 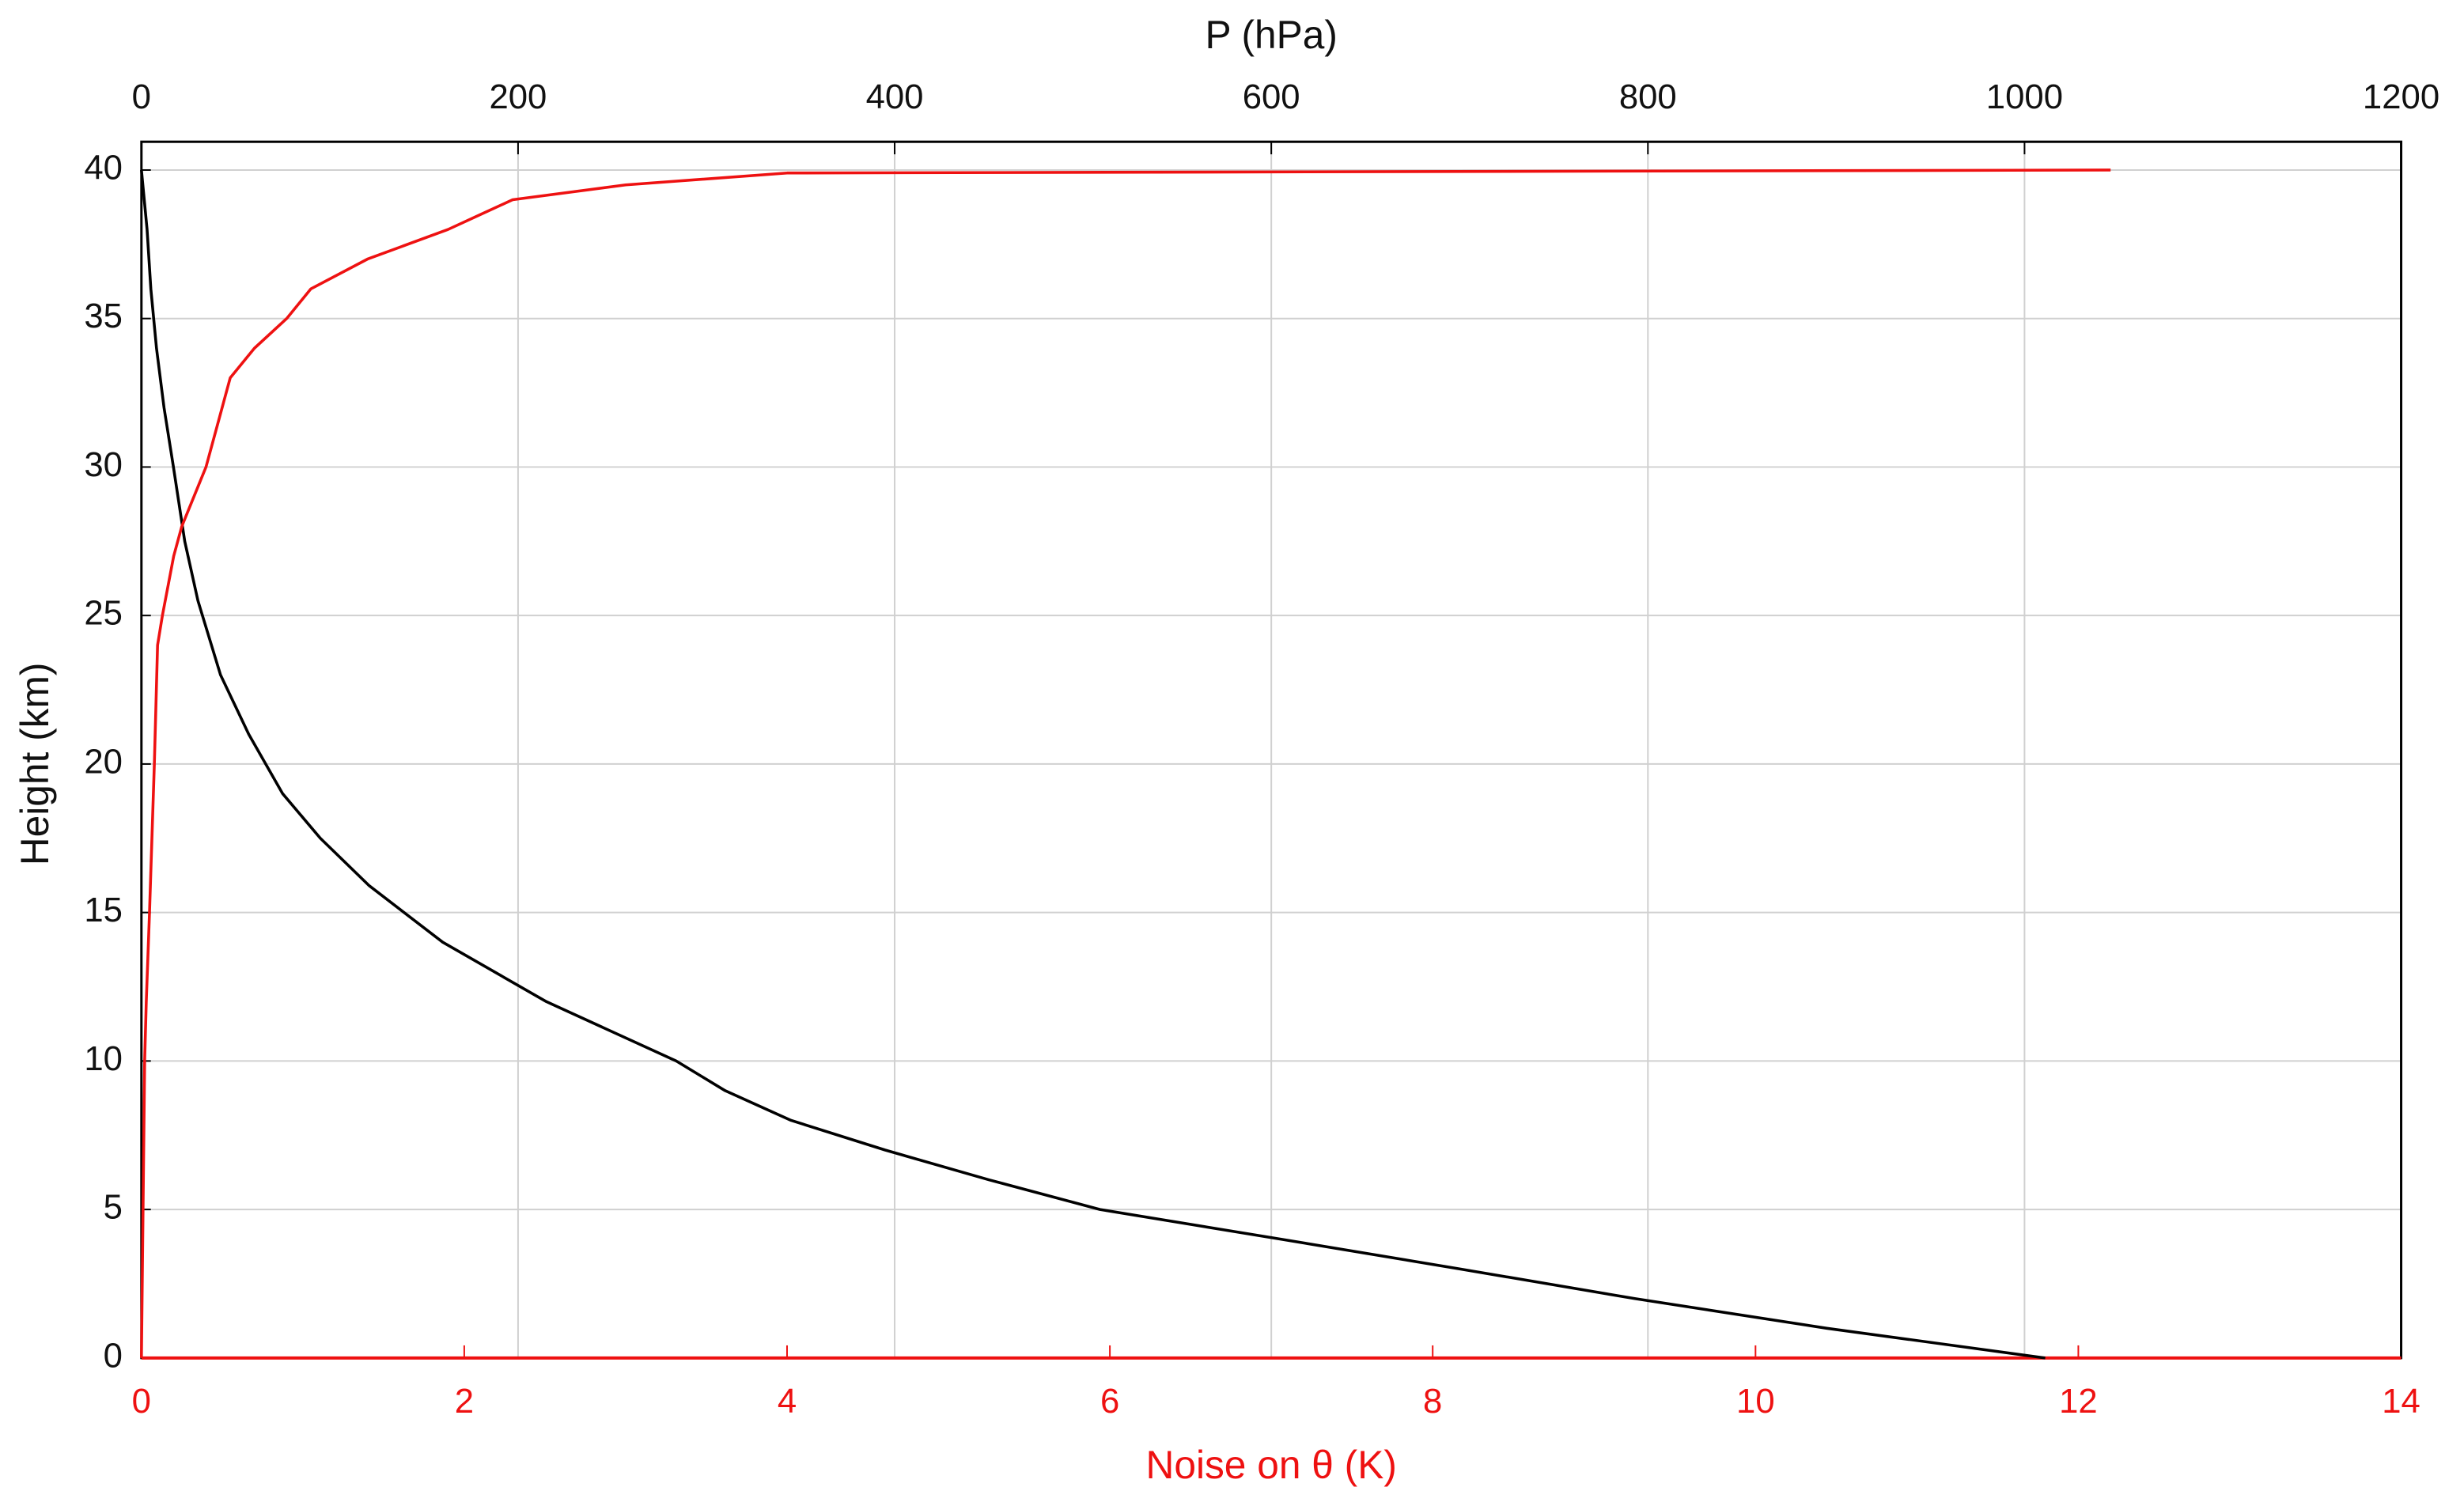 What do you see at coordinates (787, 1401) in the screenshot?
I see `x-tick-label: 4` at bounding box center [787, 1401].